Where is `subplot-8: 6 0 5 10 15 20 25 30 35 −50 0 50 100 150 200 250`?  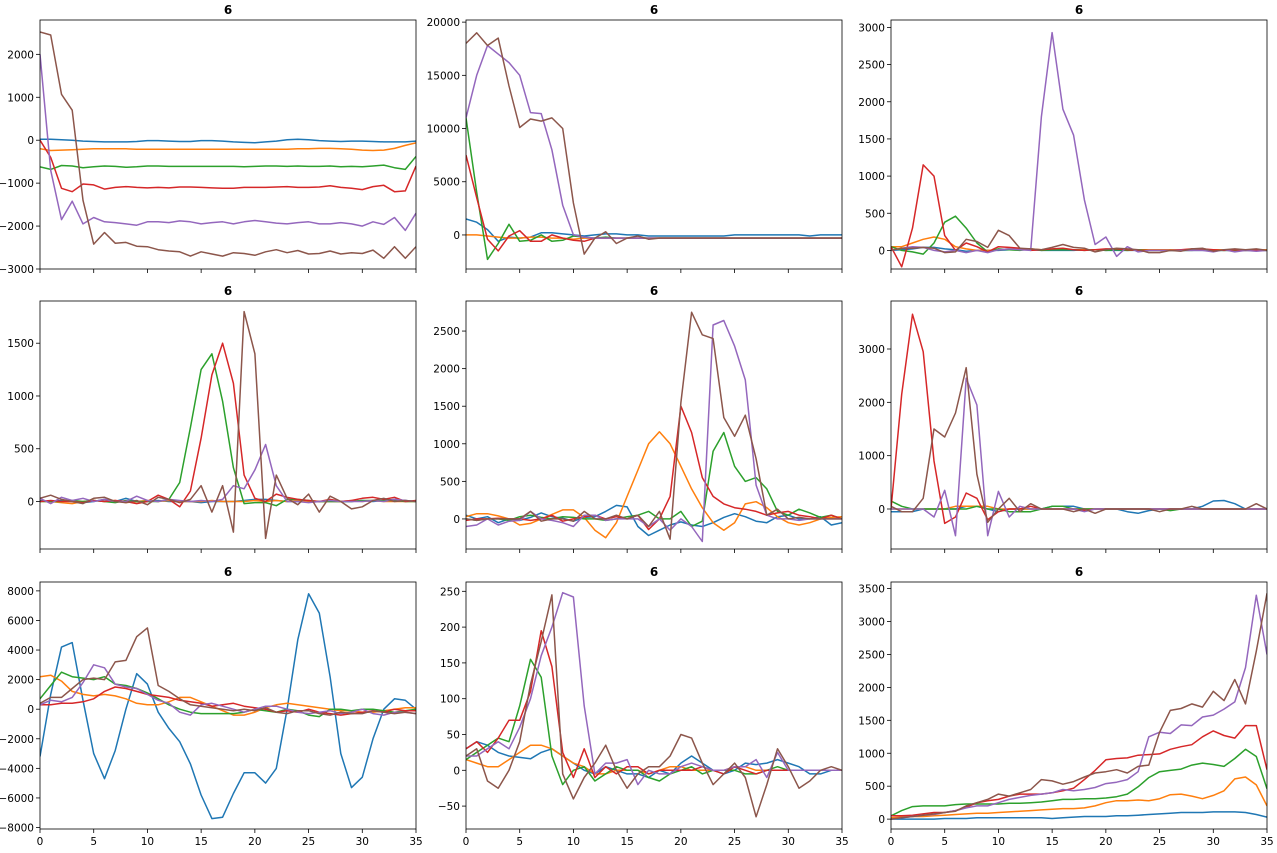 subplot-8: 6 0 5 10 15 20 25 30 35 −50 0 50 100 150 200 250 is located at coordinates (643, 706).